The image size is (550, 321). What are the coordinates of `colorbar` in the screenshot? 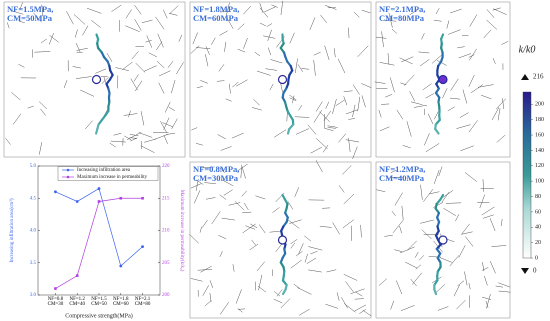 It's located at (527, 175).